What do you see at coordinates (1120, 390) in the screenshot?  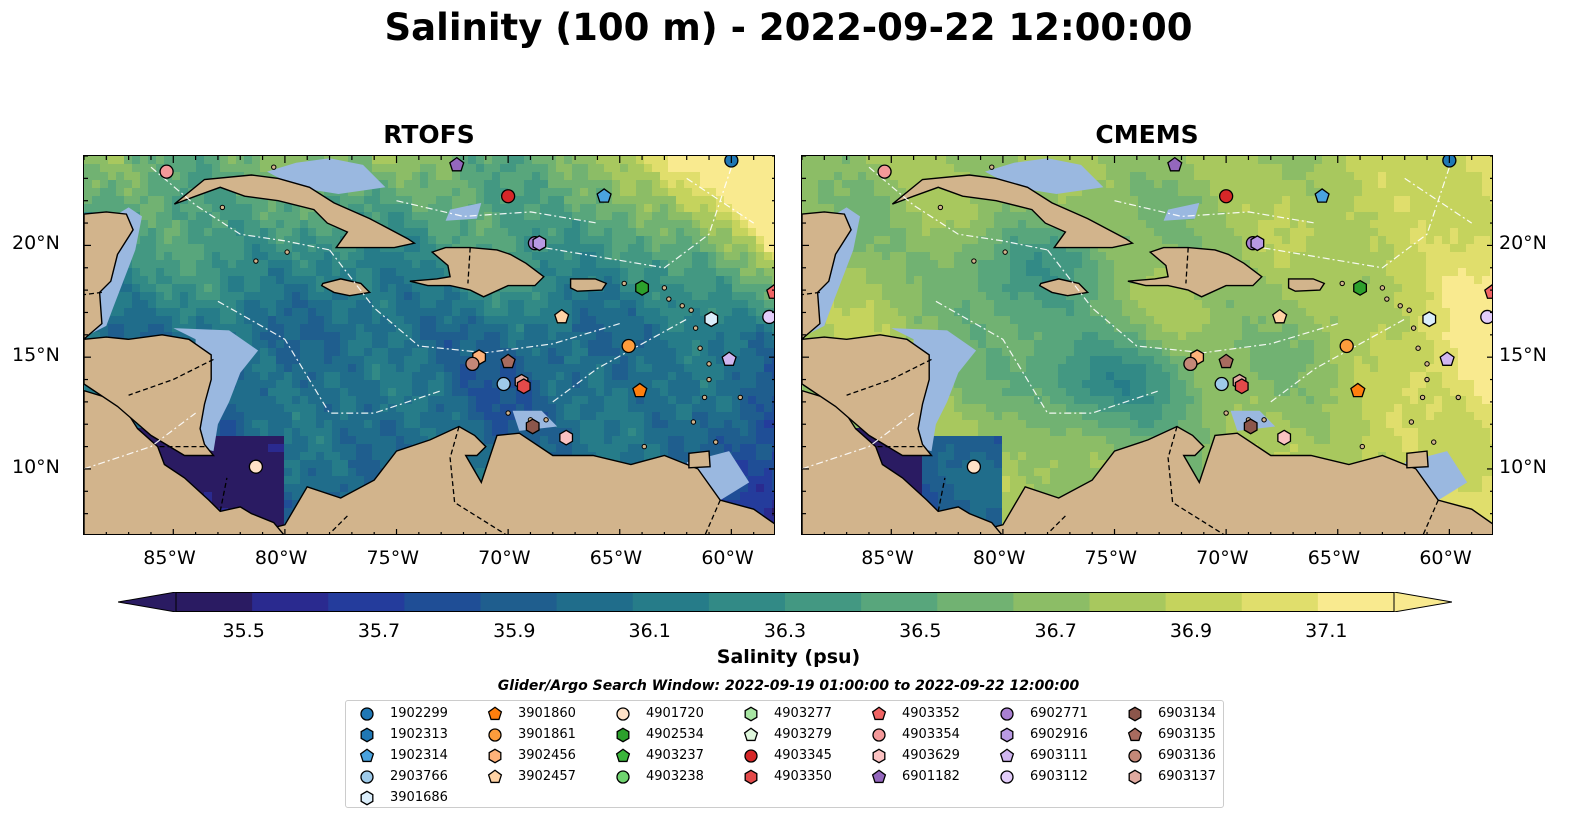 I see `country-borders` at bounding box center [1120, 390].